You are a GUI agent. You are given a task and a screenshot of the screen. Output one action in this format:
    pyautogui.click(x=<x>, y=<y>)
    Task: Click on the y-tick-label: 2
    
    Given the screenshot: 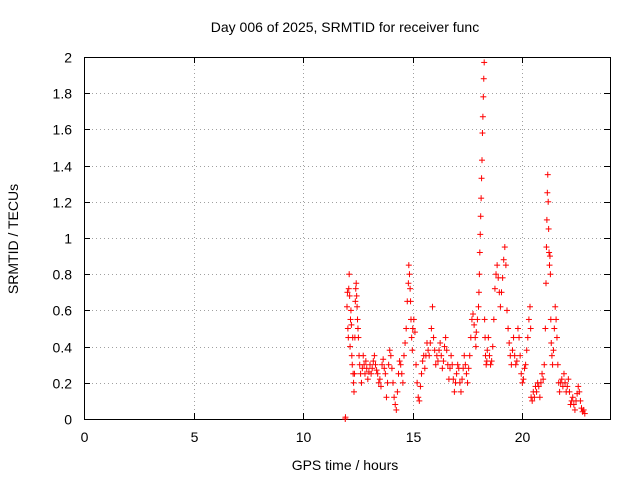 What is the action you would take?
    pyautogui.click(x=68, y=58)
    